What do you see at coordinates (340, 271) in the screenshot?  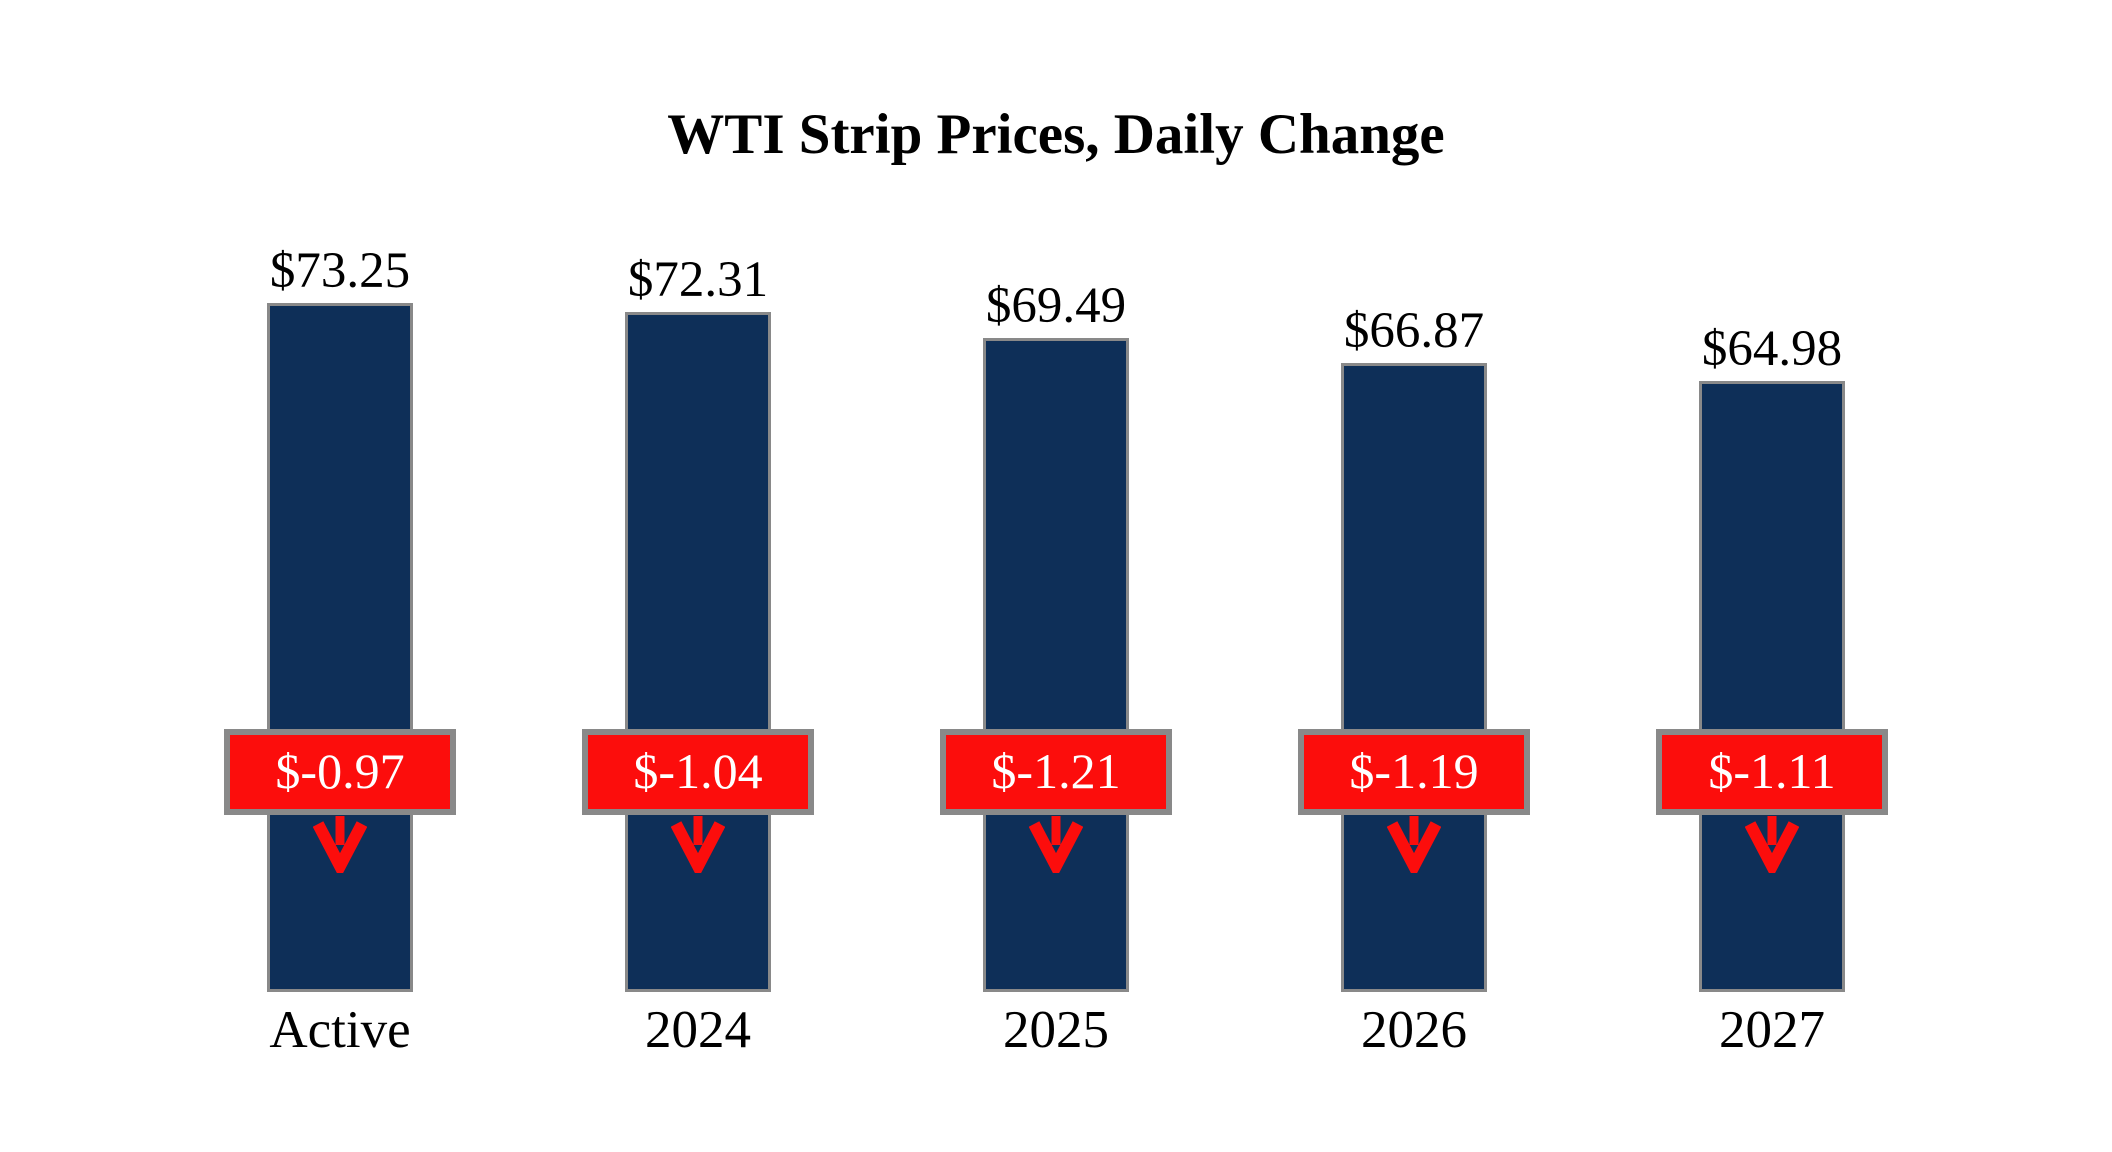 I see `bar-value-label: $73.25` at bounding box center [340, 271].